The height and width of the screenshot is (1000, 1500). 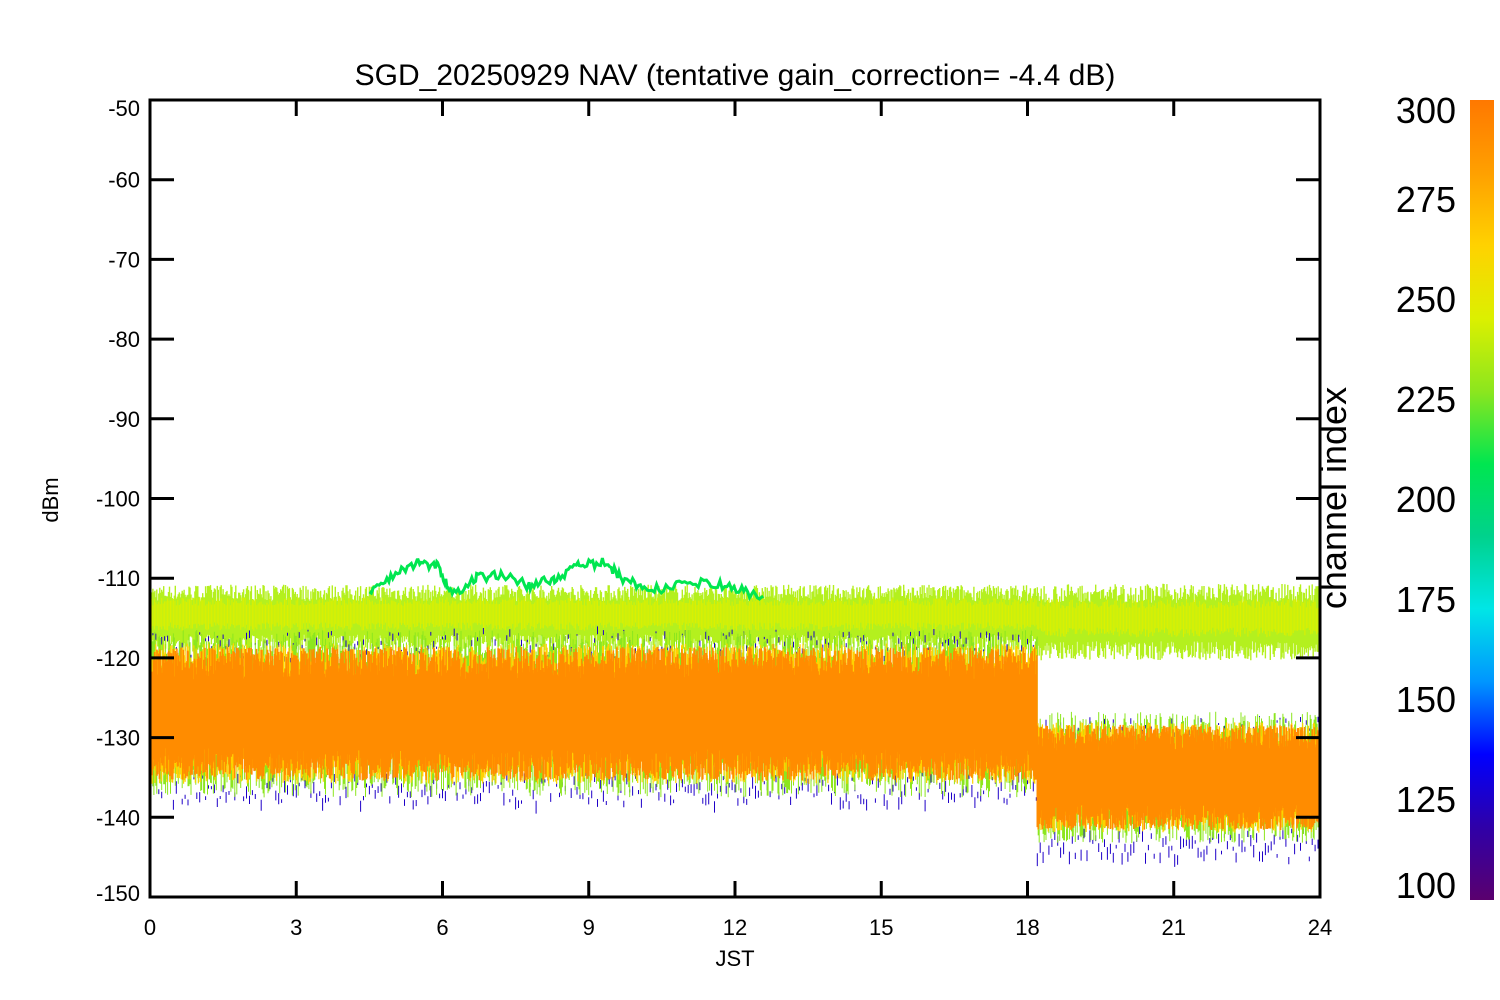 I want to click on y-tick-label: -120, so click(x=118, y=658).